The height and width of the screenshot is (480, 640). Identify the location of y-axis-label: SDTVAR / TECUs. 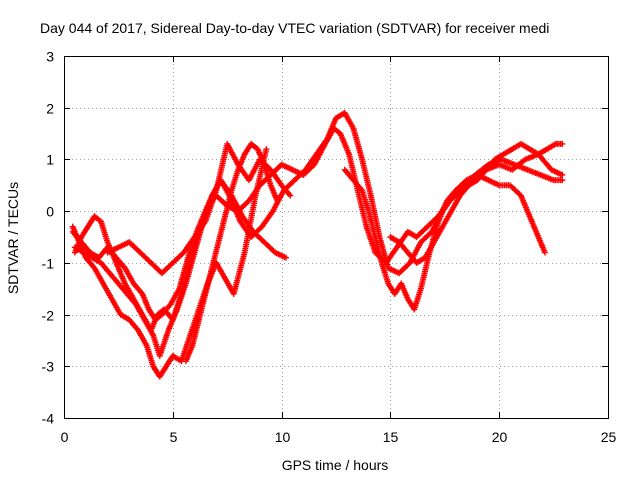
(13, 238).